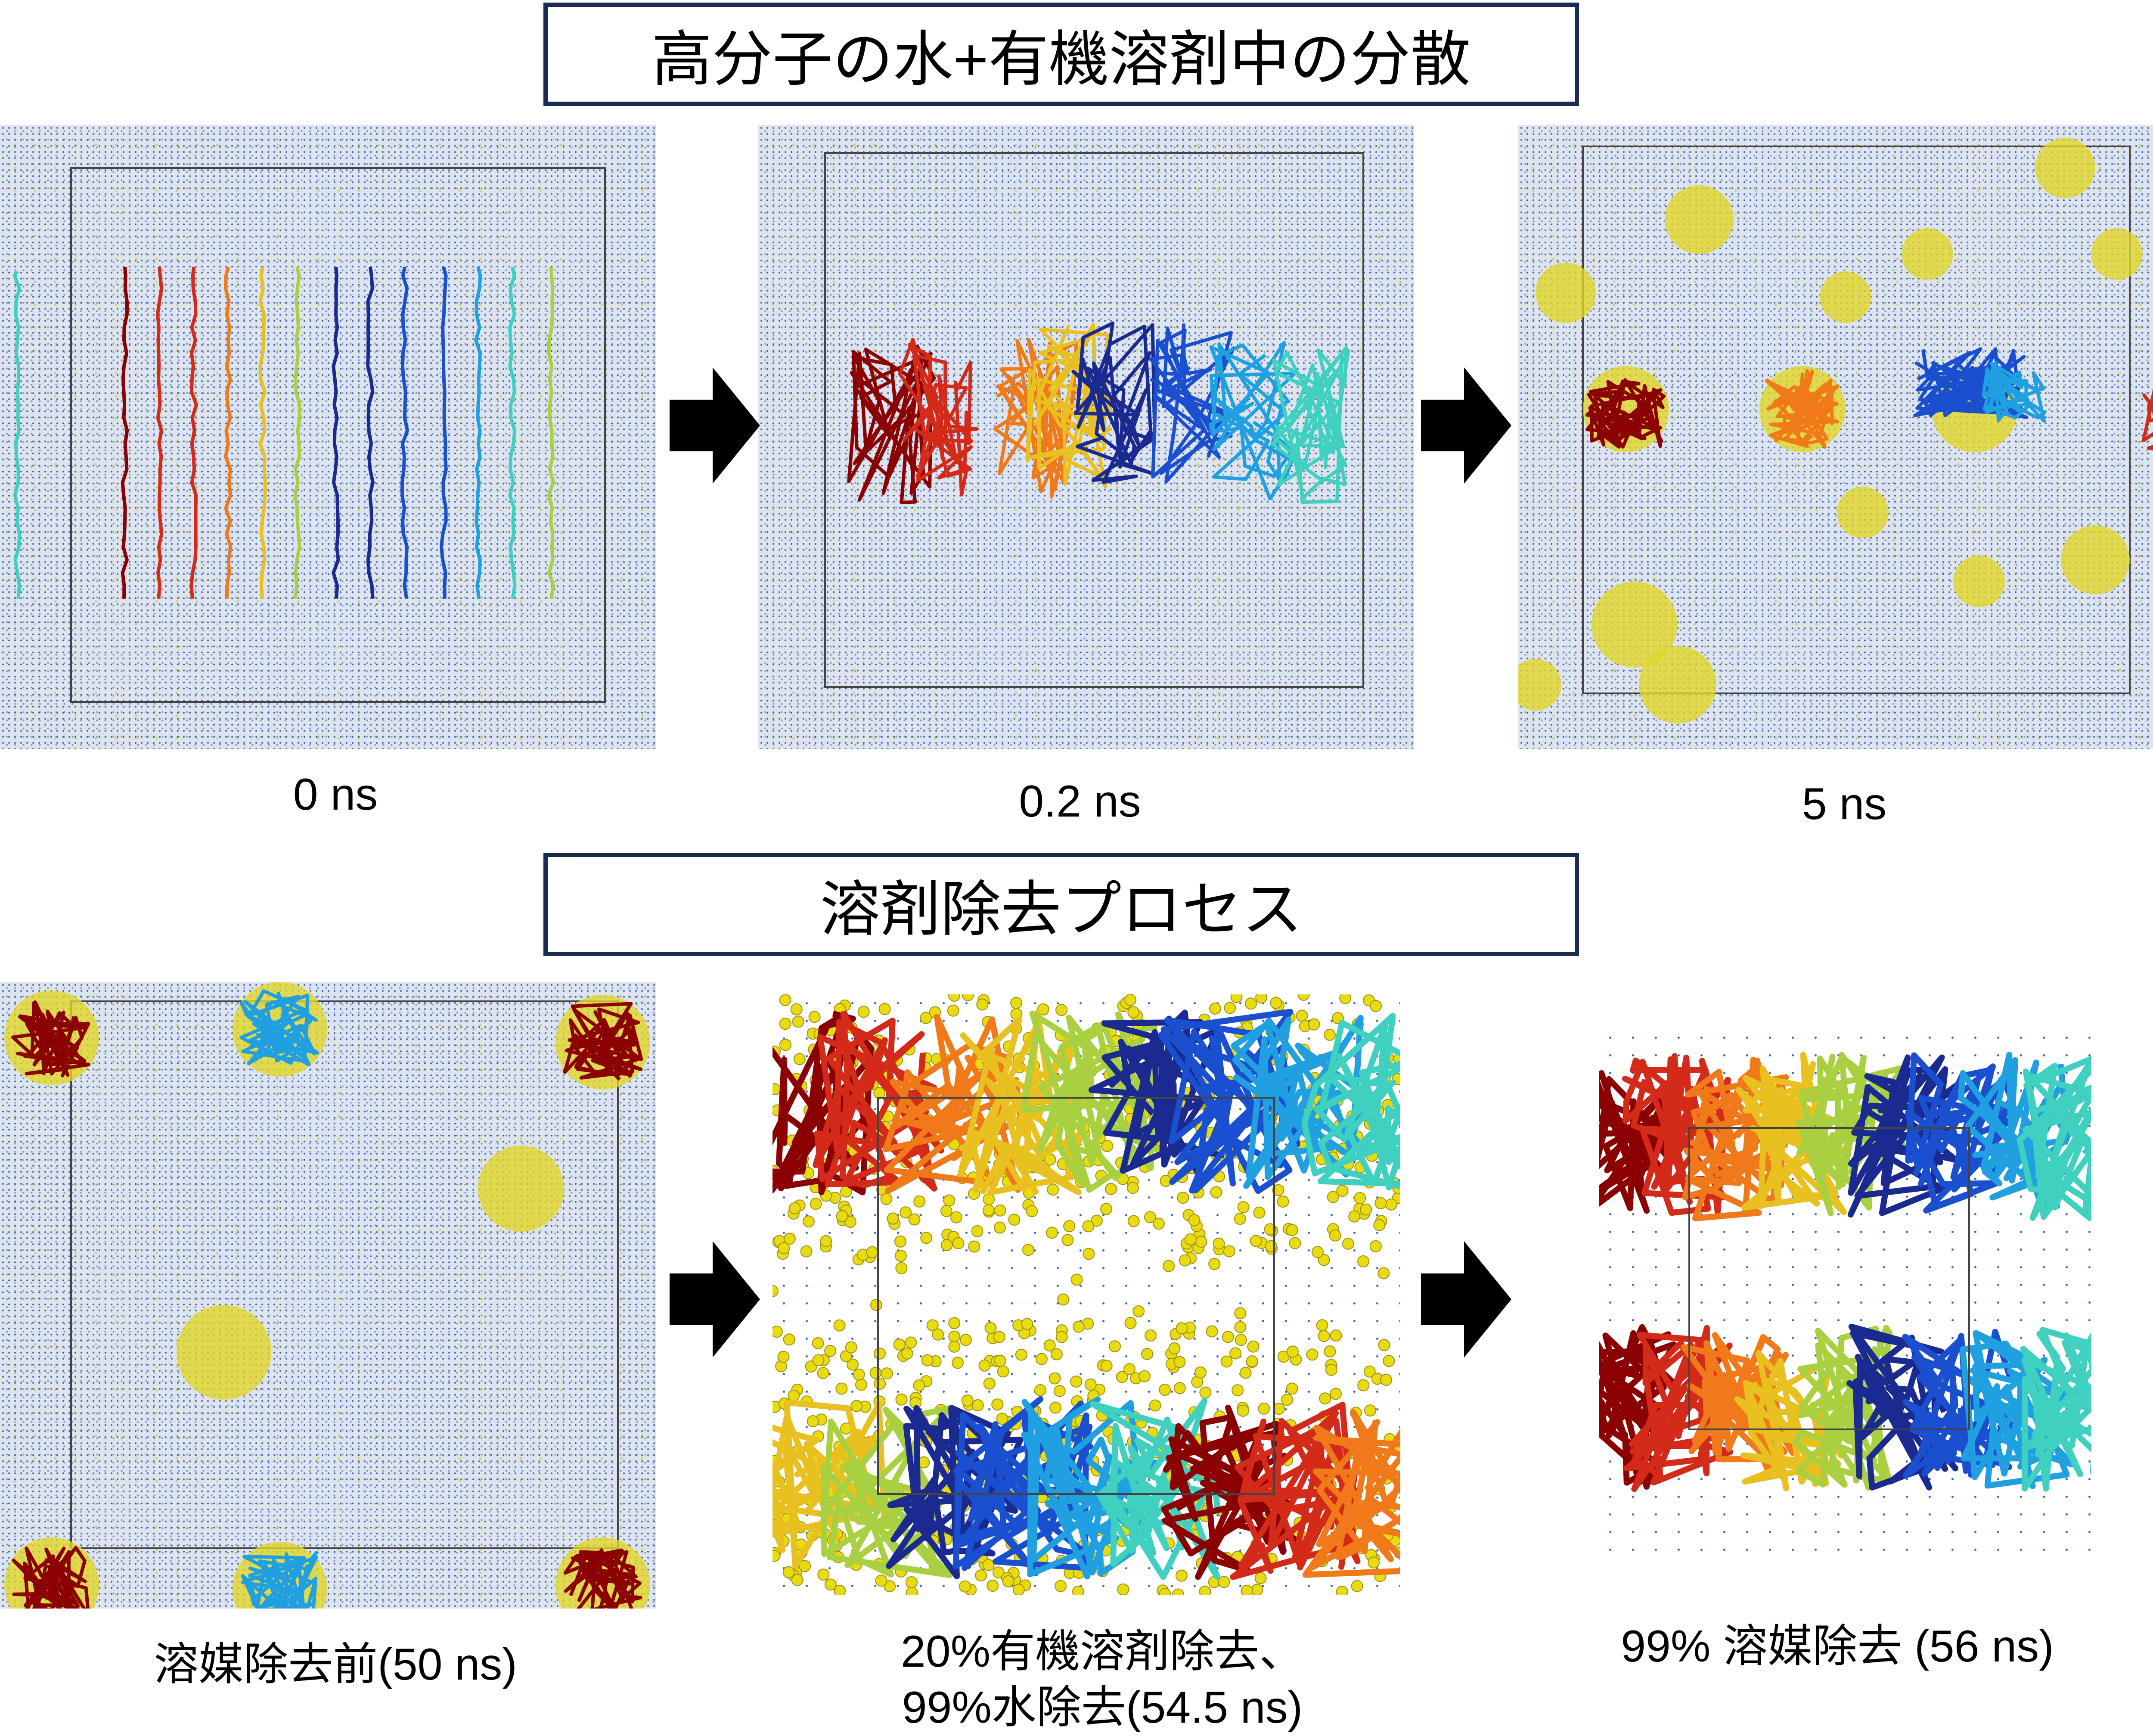  I want to click on snapshot-50ns, so click(328, 1295).